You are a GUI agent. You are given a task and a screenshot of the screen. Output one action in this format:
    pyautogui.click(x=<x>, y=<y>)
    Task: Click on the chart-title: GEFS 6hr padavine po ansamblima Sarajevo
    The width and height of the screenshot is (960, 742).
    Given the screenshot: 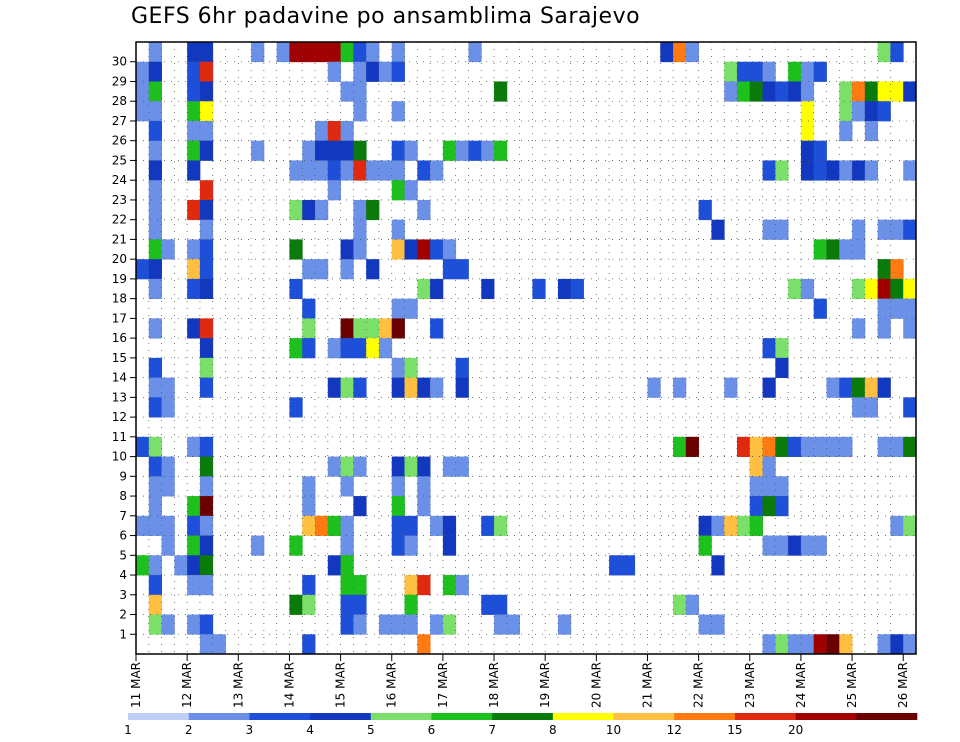 What is the action you would take?
    pyautogui.click(x=386, y=16)
    